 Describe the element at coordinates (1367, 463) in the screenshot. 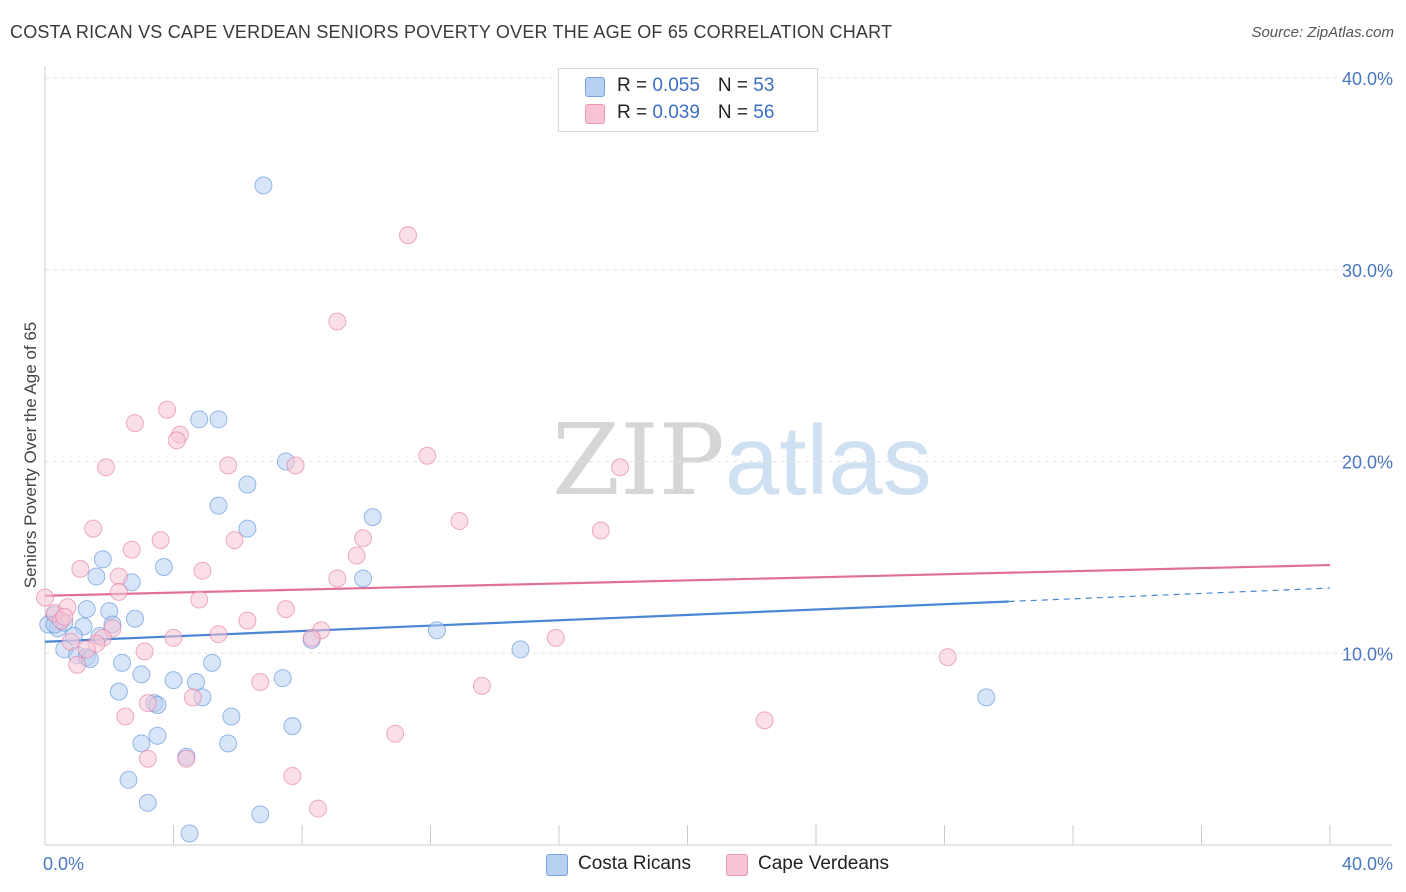

I see `y-tick-label: 20.0%` at that location.